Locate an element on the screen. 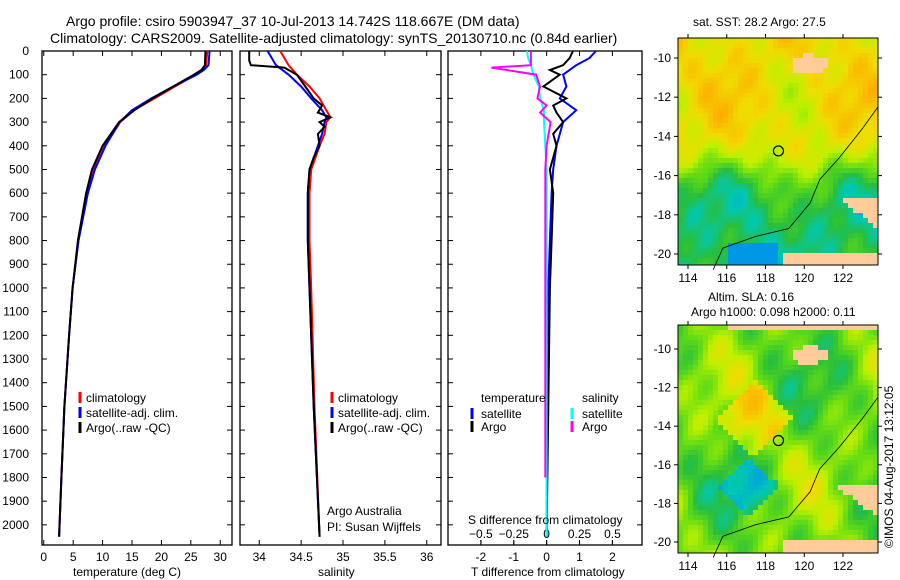  series-line-climatology is located at coordinates (305, 293).